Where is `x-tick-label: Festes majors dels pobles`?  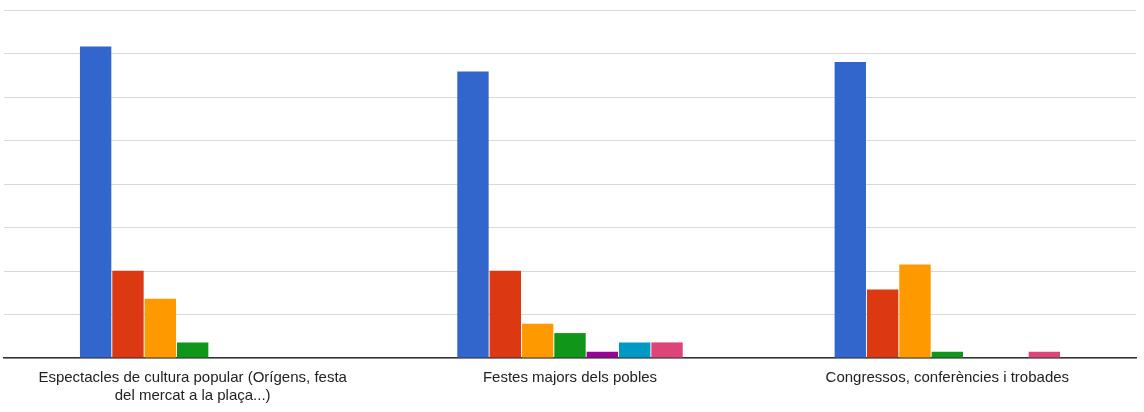
x-tick-label: Festes majors dels pobles is located at coordinates (570, 377).